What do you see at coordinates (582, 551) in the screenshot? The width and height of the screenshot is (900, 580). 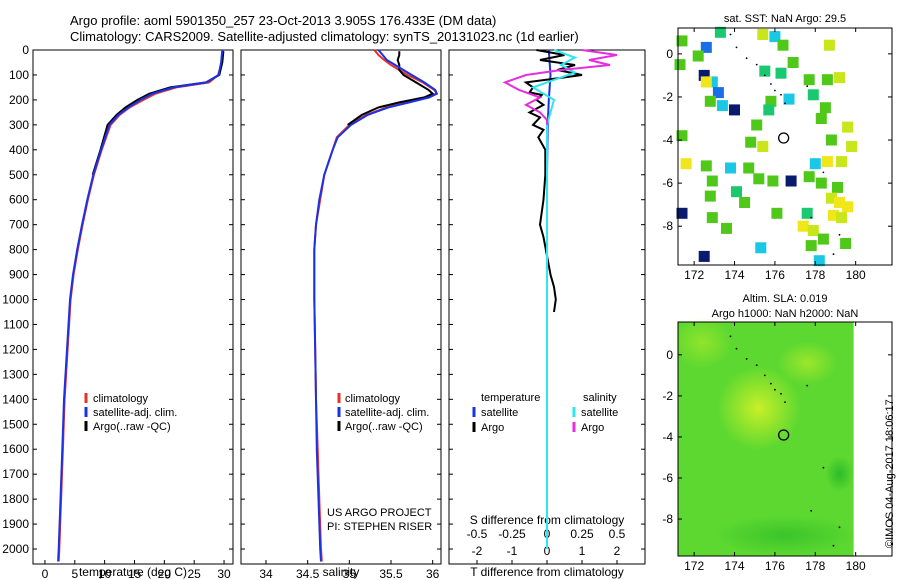 I see `x-tick-label-t: 1` at bounding box center [582, 551].